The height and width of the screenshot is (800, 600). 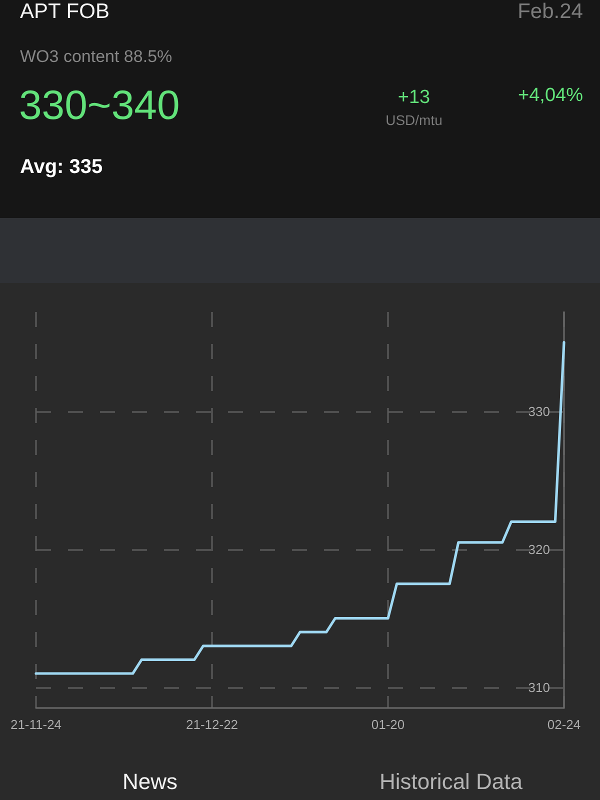 What do you see at coordinates (99, 105) in the screenshot?
I see `text: 330~340` at bounding box center [99, 105].